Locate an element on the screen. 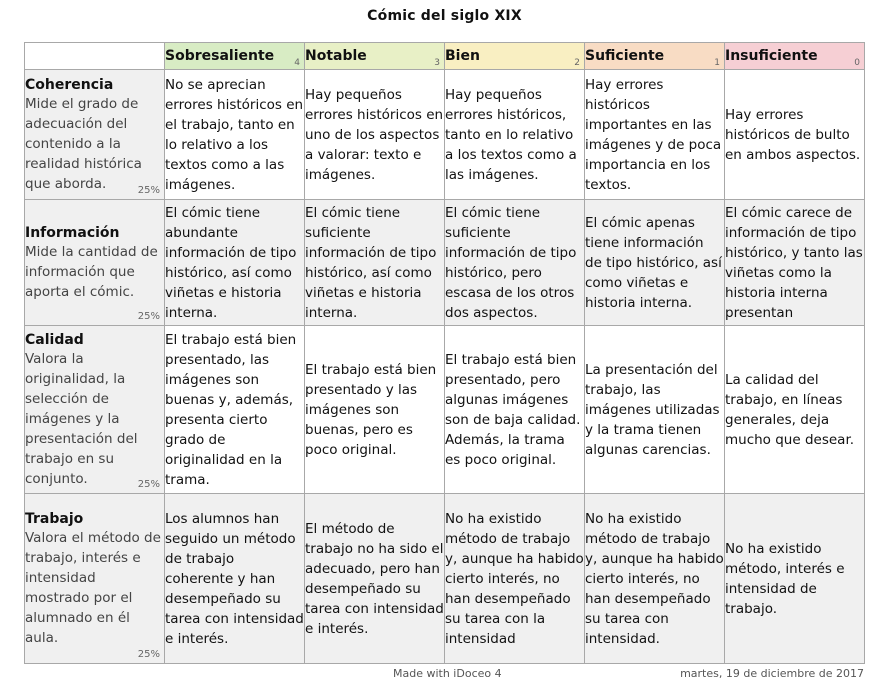 This screenshot has height=685, width=889. footer-date: martes, 19 de diciembre de 2017 is located at coordinates (772, 673).